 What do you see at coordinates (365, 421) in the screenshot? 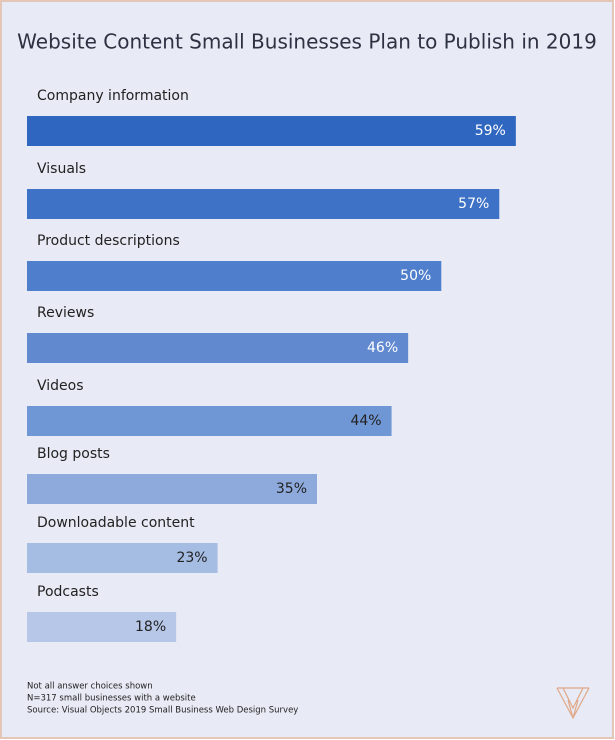
I see `value-label: 44%` at bounding box center [365, 421].